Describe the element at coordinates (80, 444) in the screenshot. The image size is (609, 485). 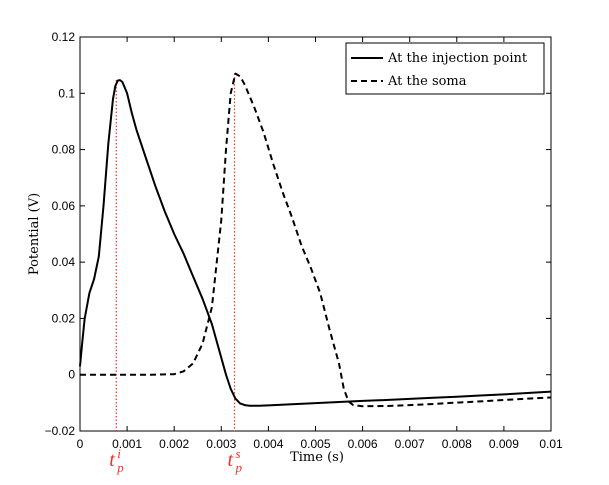
I see `x-tick-label: 0` at that location.